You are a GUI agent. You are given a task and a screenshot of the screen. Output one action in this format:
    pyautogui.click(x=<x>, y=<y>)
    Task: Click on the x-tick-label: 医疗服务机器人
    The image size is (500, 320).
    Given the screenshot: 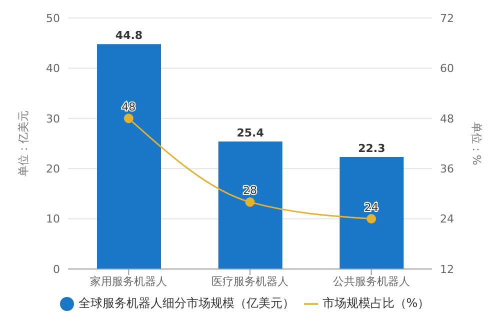 What is the action you would take?
    pyautogui.click(x=250, y=281)
    